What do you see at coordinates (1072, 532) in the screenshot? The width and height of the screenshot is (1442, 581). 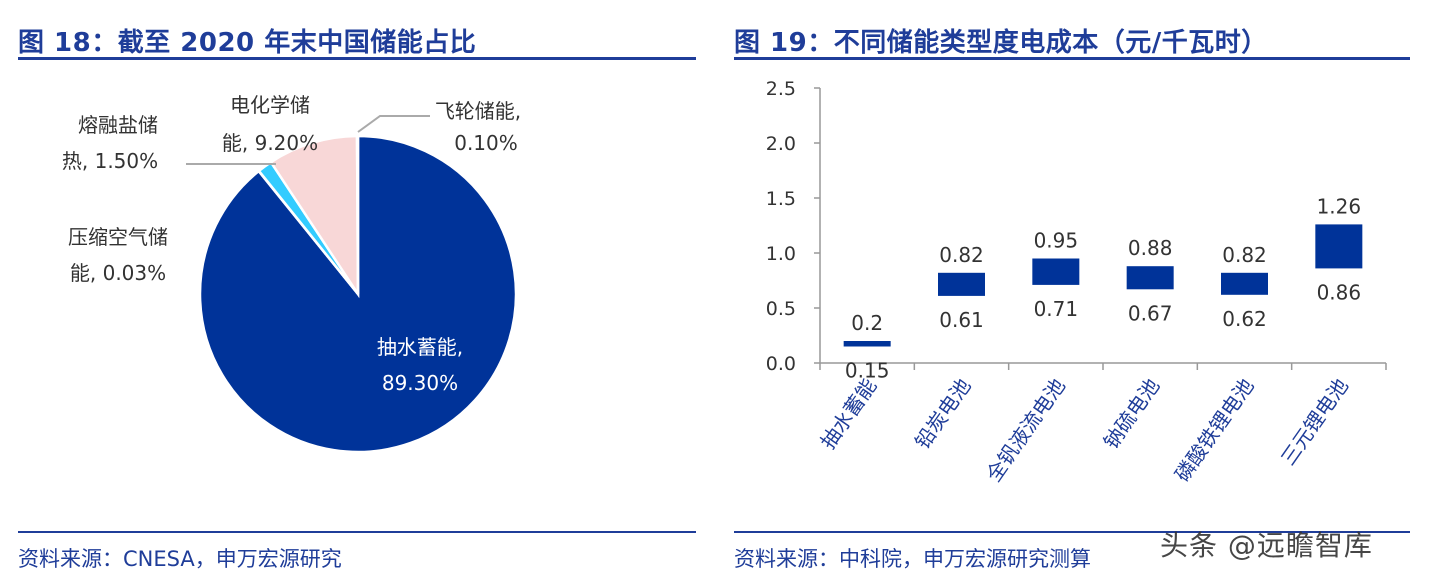 I see `bar-source-rule` at bounding box center [1072, 532].